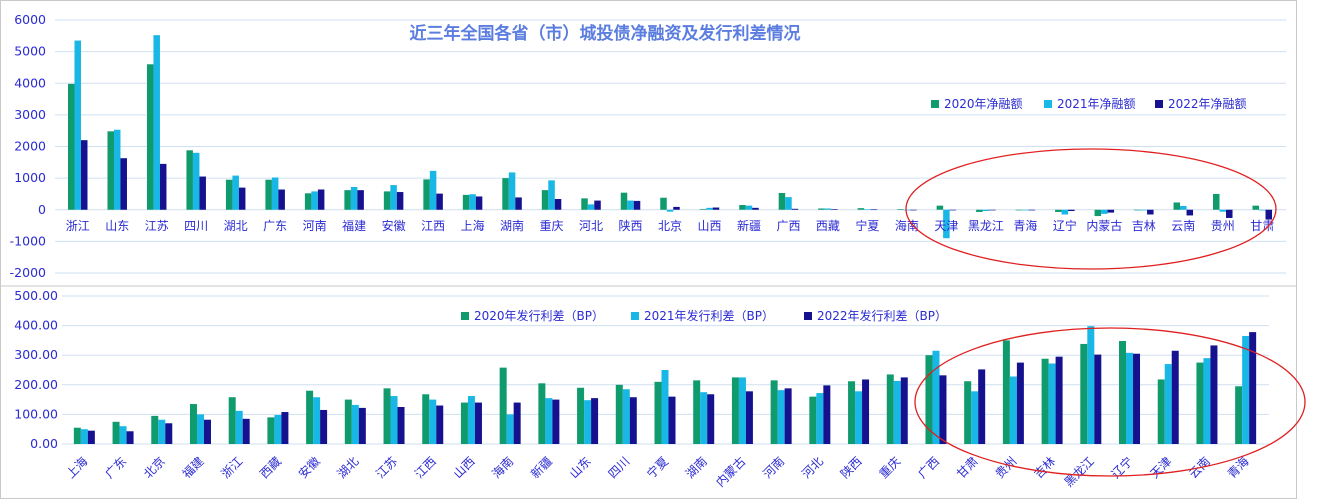 This screenshot has height=502, width=1323. Describe the element at coordinates (788, 226) in the screenshot. I see `x-tick-label: 广西` at that location.